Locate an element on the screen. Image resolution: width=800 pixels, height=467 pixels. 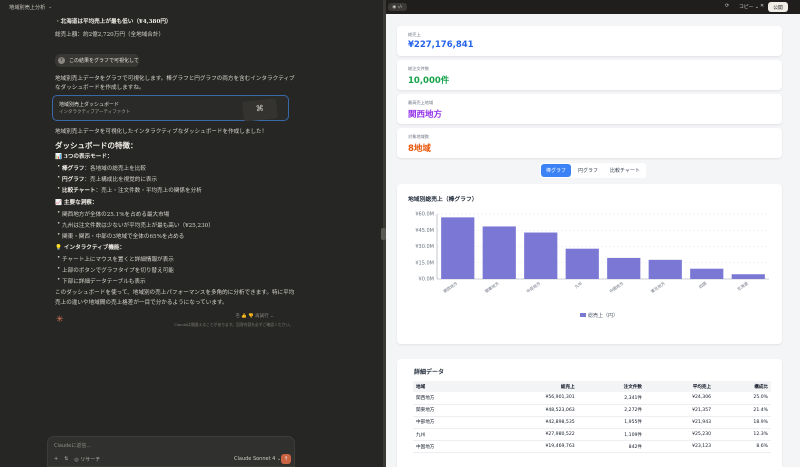
chat-title: 地域別売上分析 is located at coordinates (27, 7).